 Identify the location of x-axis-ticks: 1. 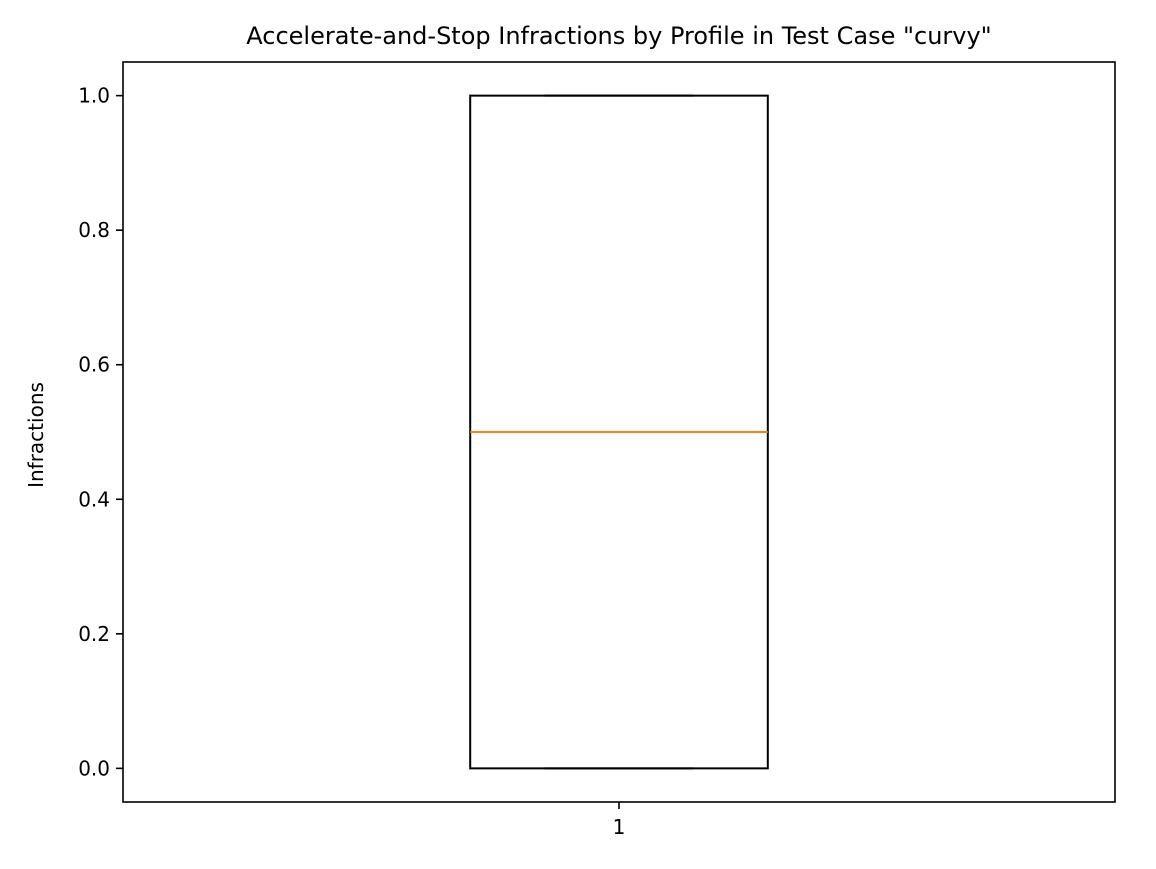
(619, 820).